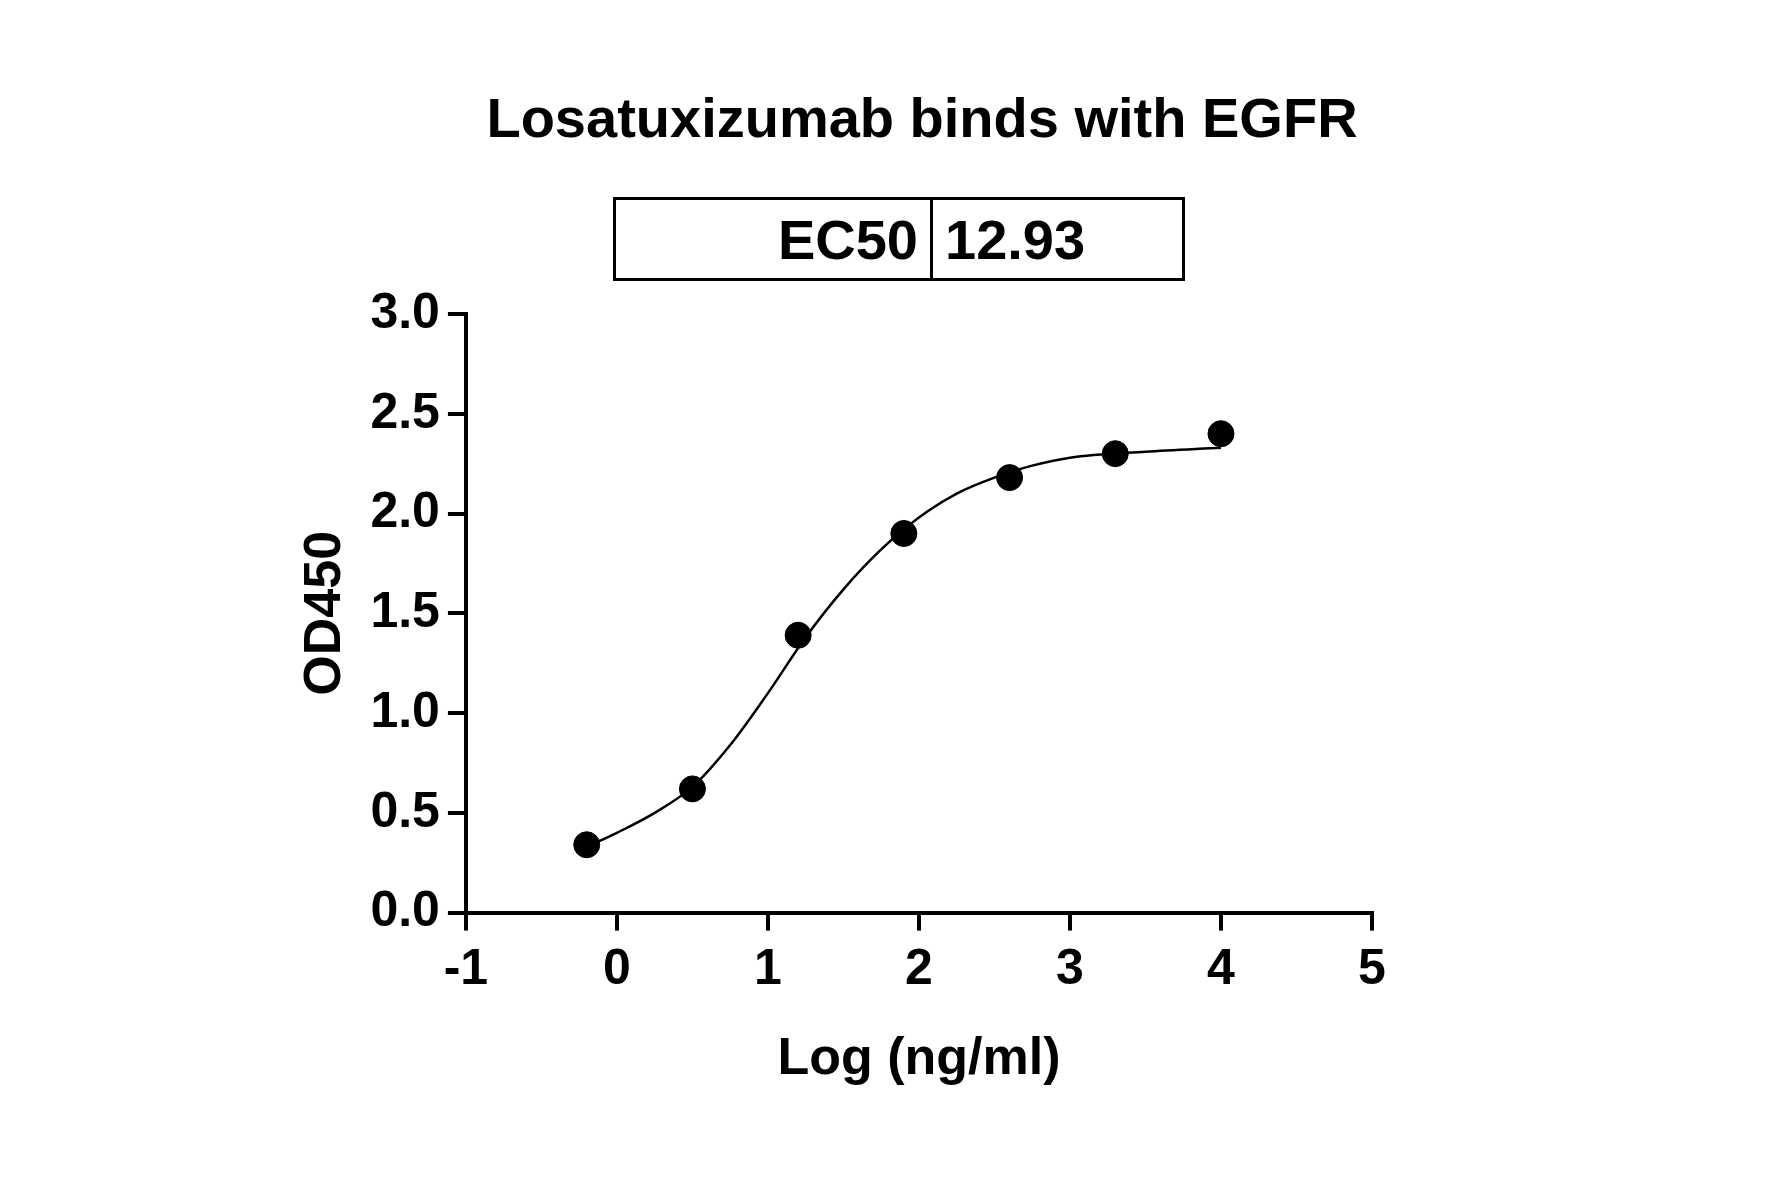  I want to click on chart-title: Losatuxizumab binds with EGFR, so click(922, 117).